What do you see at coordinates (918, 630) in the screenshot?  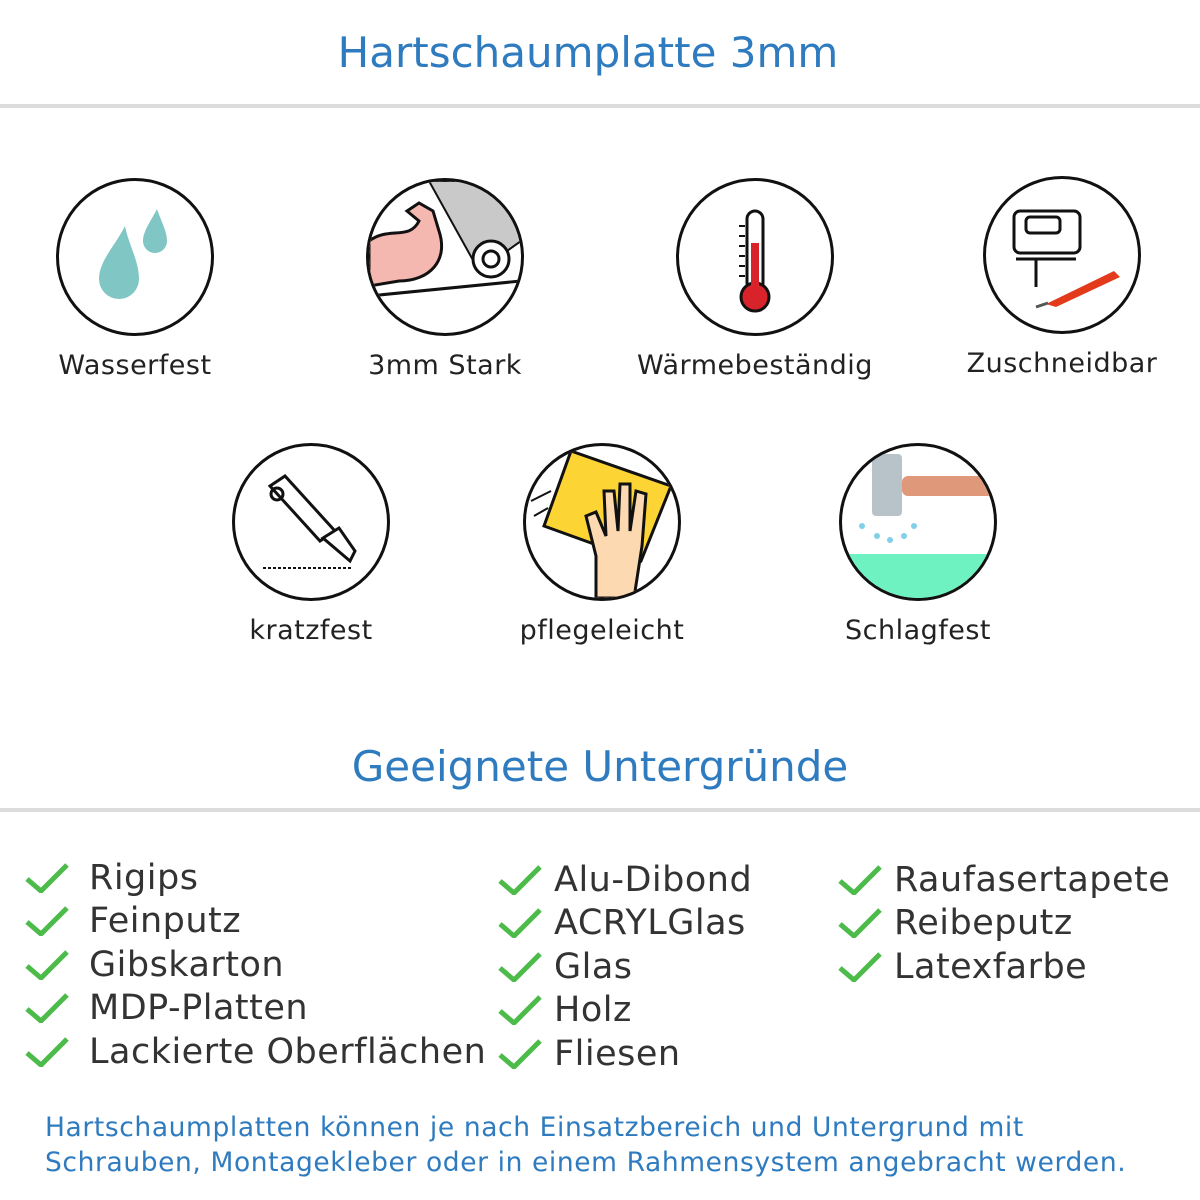 I see `feature-label: Schlagfest` at bounding box center [918, 630].